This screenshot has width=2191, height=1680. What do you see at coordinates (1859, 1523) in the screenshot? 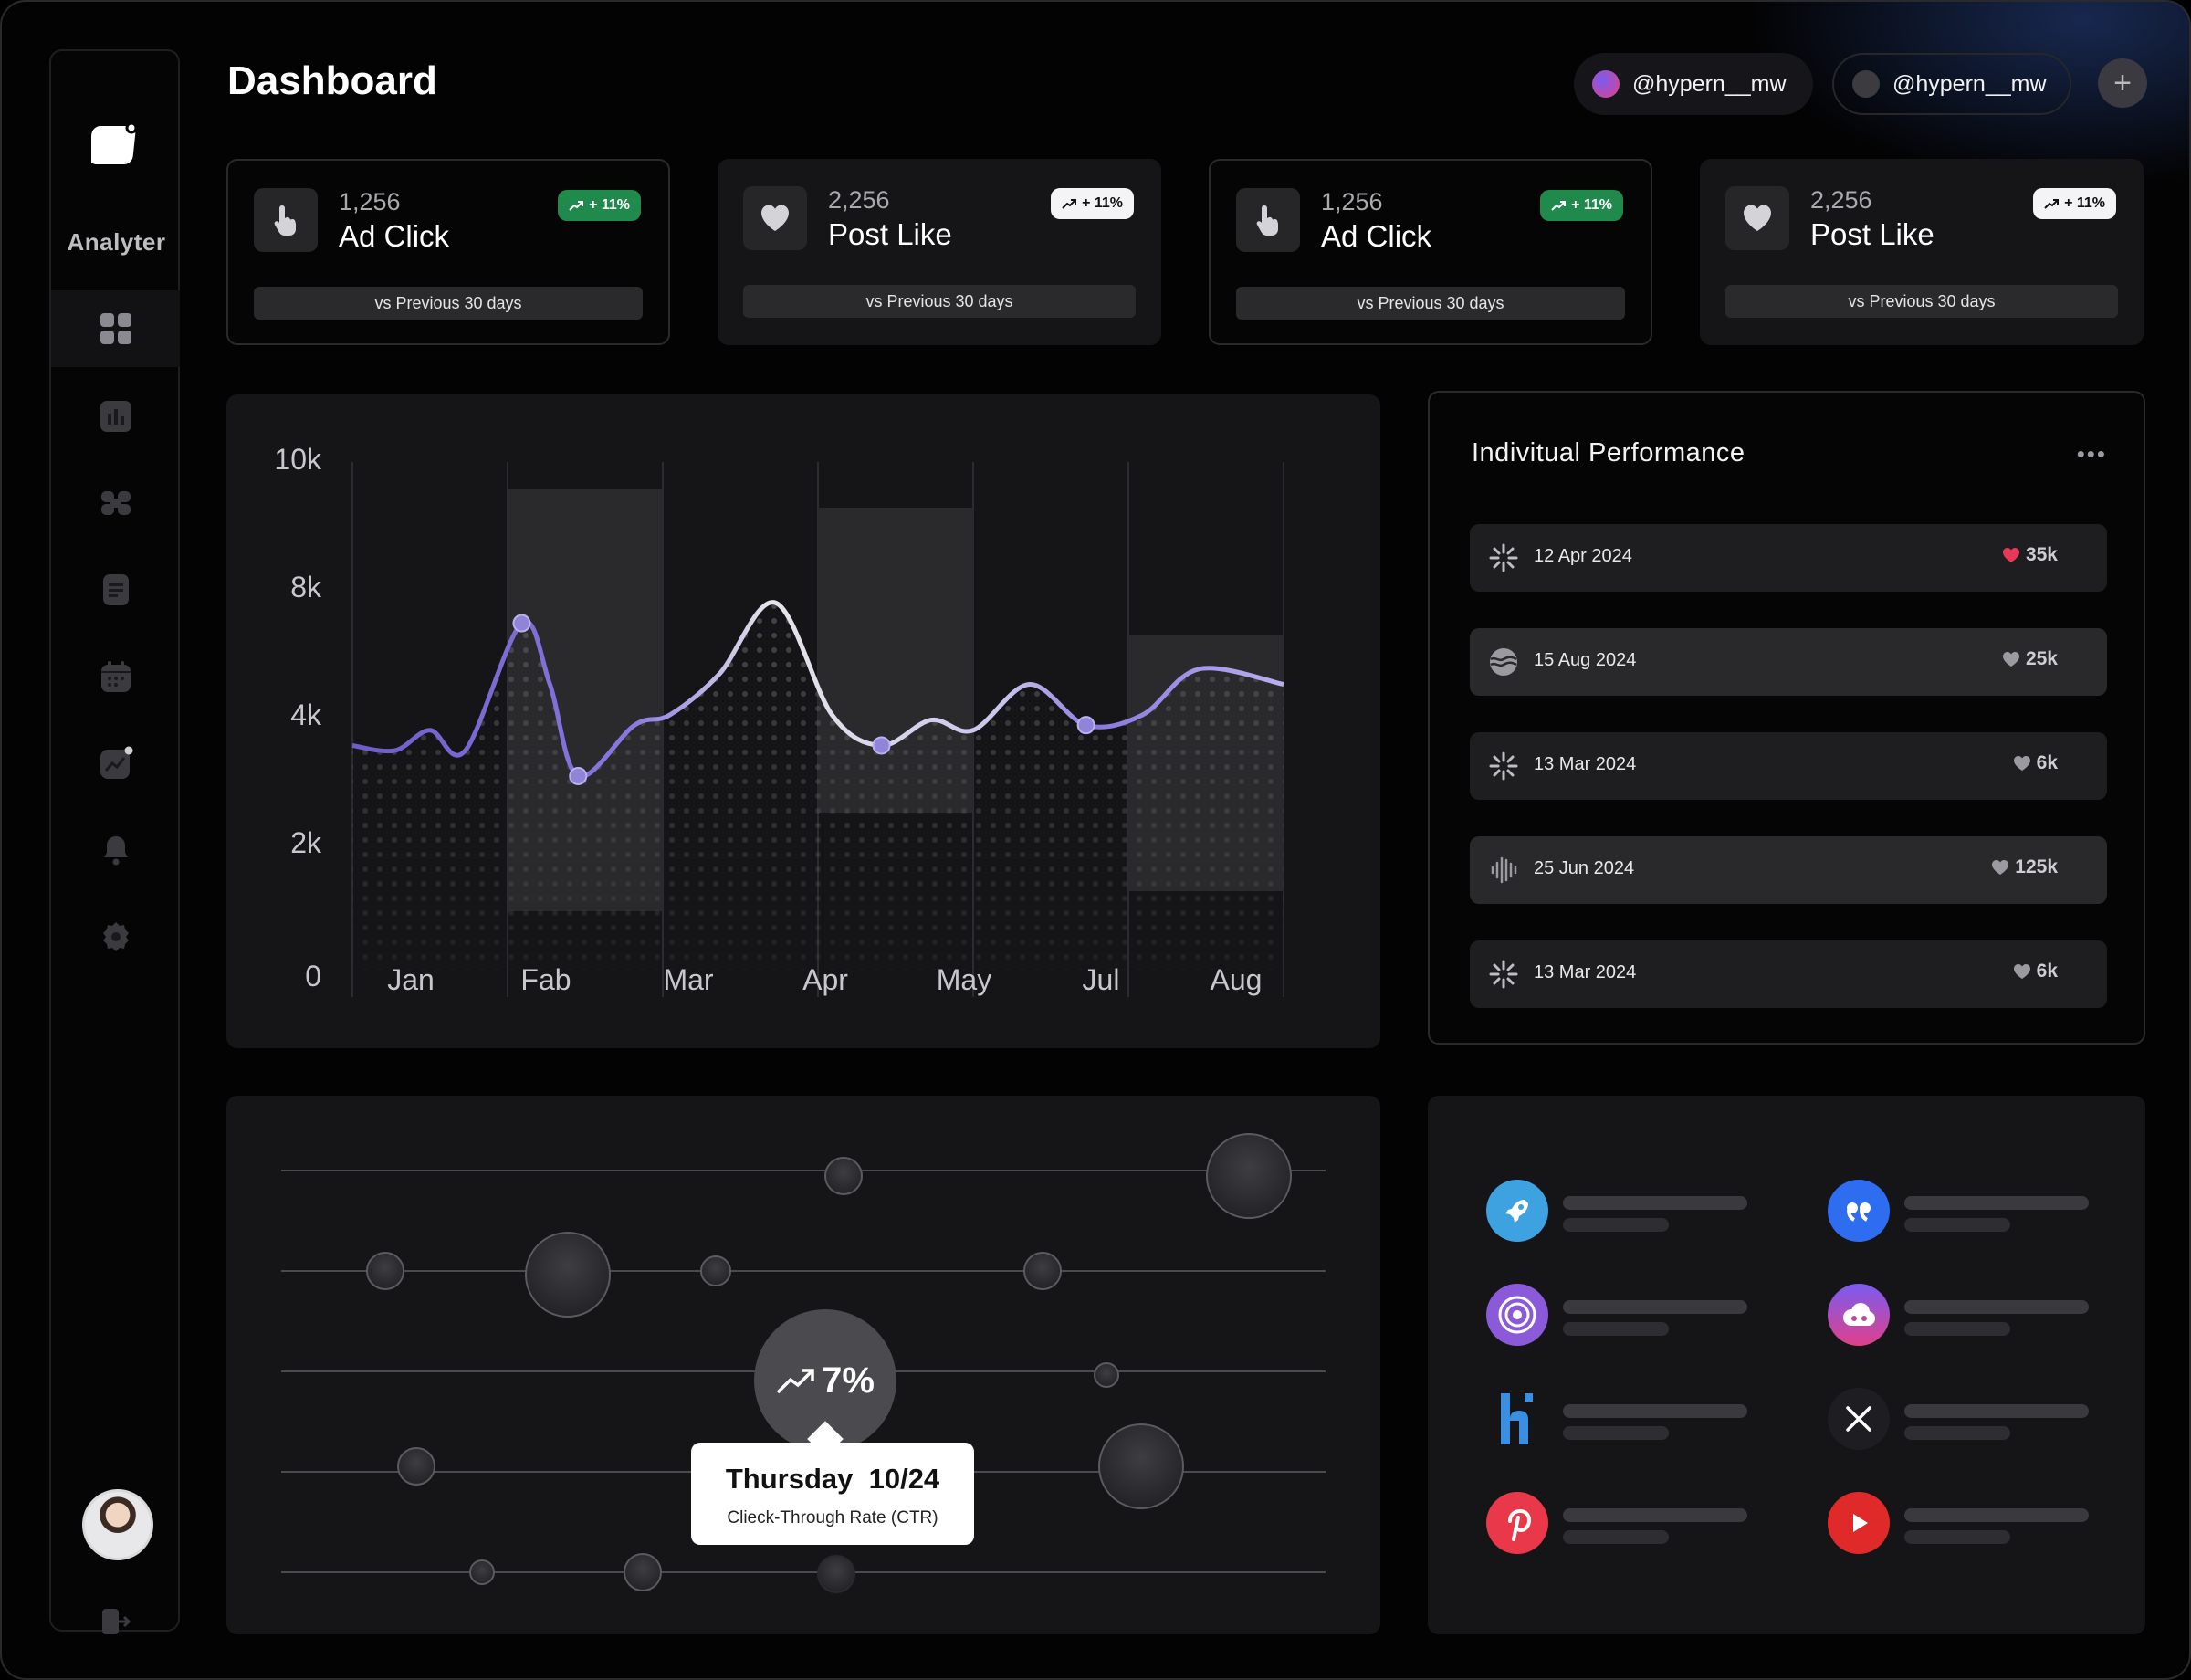
I see `play-icon` at bounding box center [1859, 1523].